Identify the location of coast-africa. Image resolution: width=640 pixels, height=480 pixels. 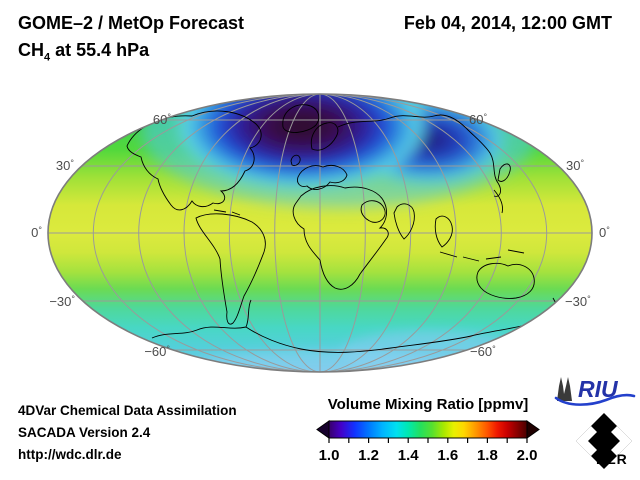
(340, 237).